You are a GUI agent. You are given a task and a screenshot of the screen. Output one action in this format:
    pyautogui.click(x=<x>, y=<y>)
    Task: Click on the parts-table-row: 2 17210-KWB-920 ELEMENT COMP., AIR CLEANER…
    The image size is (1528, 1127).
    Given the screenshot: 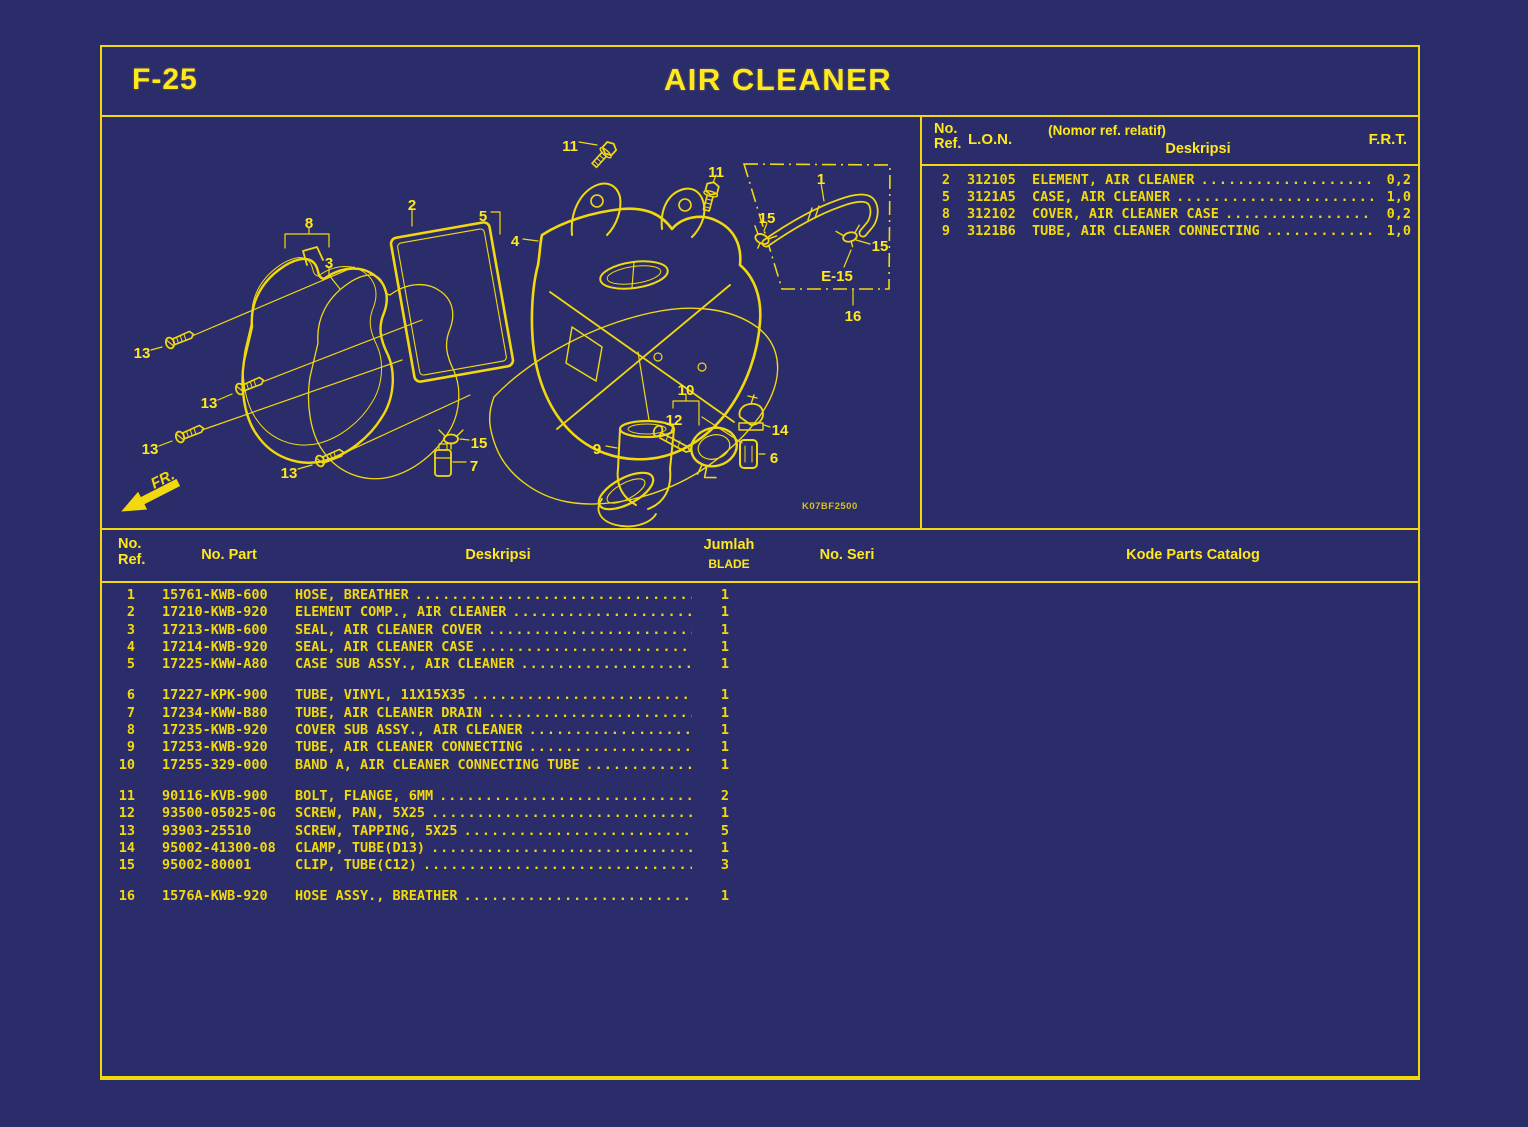 What is the action you would take?
    pyautogui.click(x=760, y=612)
    